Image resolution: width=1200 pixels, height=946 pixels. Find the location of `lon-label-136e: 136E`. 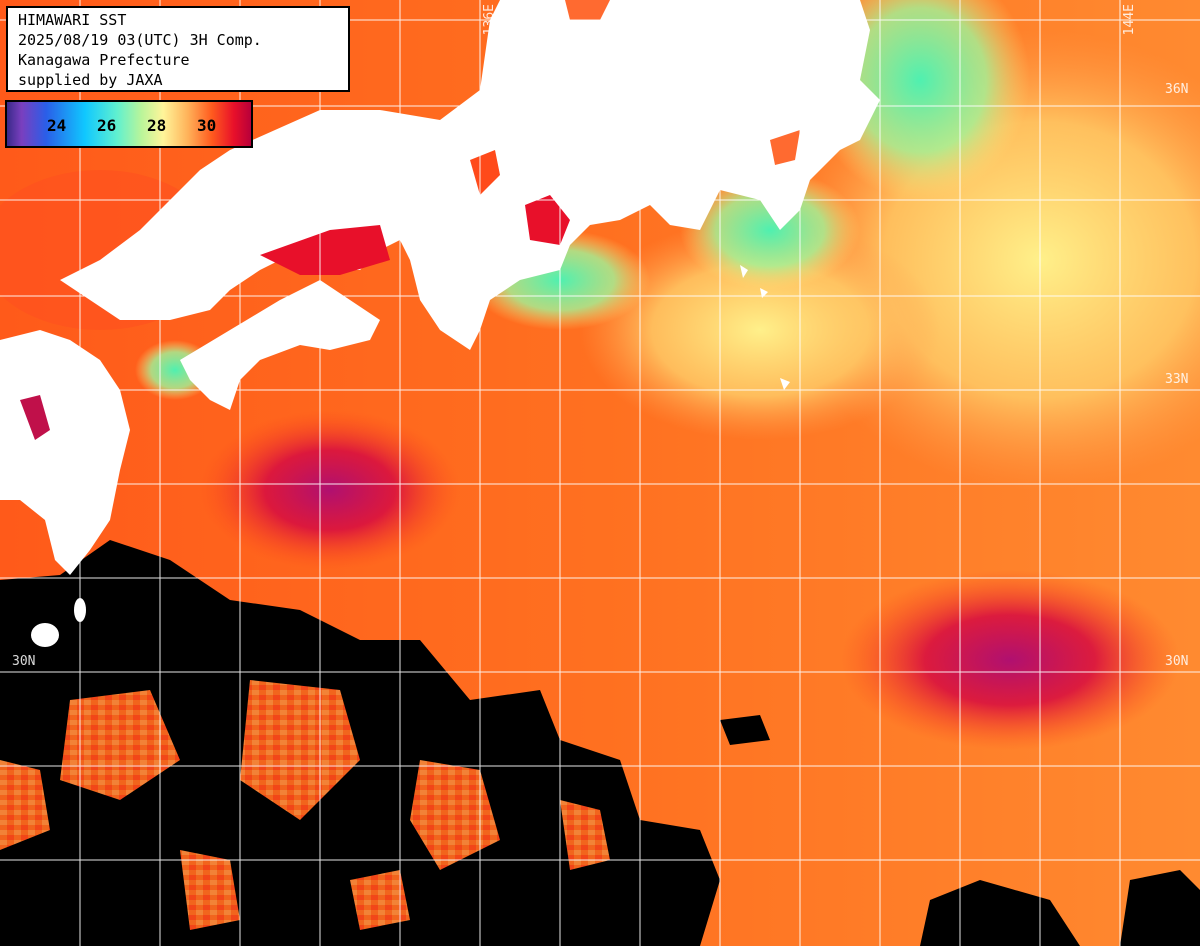

lon-label-136e: 136E is located at coordinates (489, 20).